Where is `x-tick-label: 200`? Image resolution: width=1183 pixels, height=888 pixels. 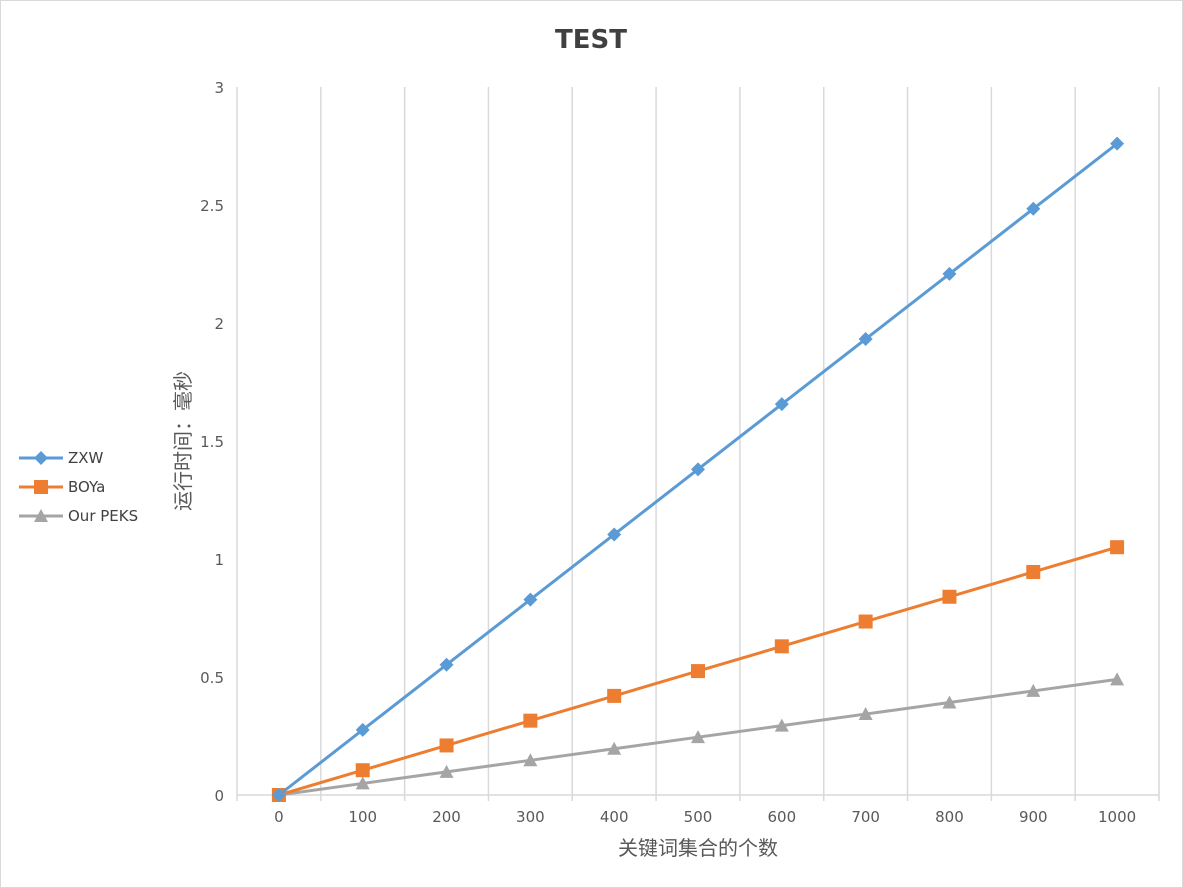
x-tick-label: 200 is located at coordinates (446, 817).